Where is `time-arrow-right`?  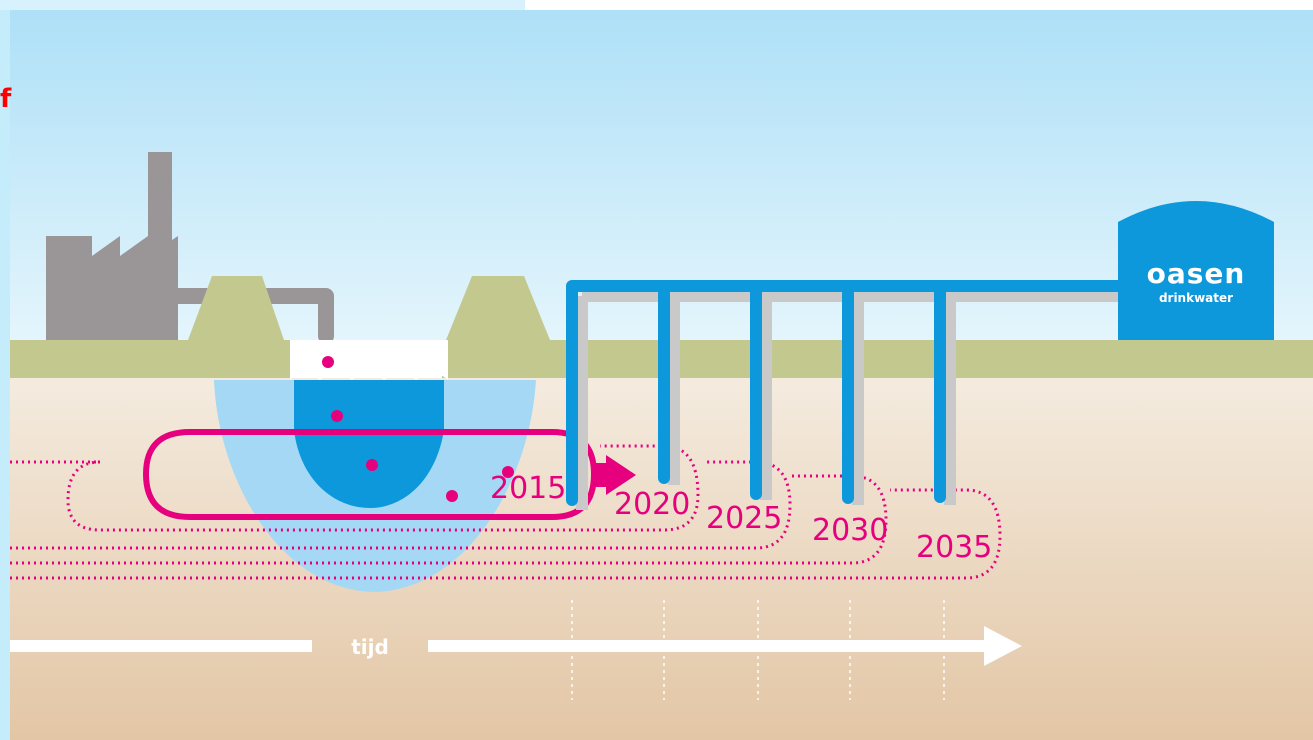 time-arrow-right is located at coordinates (709, 646).